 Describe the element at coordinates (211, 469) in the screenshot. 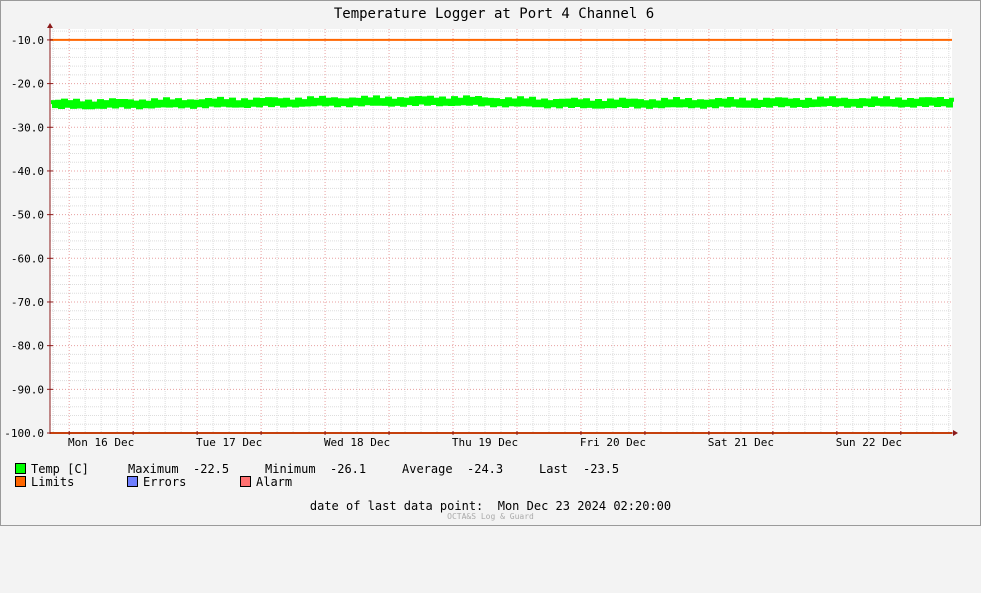

I see `maximum-value: -22.5` at that location.